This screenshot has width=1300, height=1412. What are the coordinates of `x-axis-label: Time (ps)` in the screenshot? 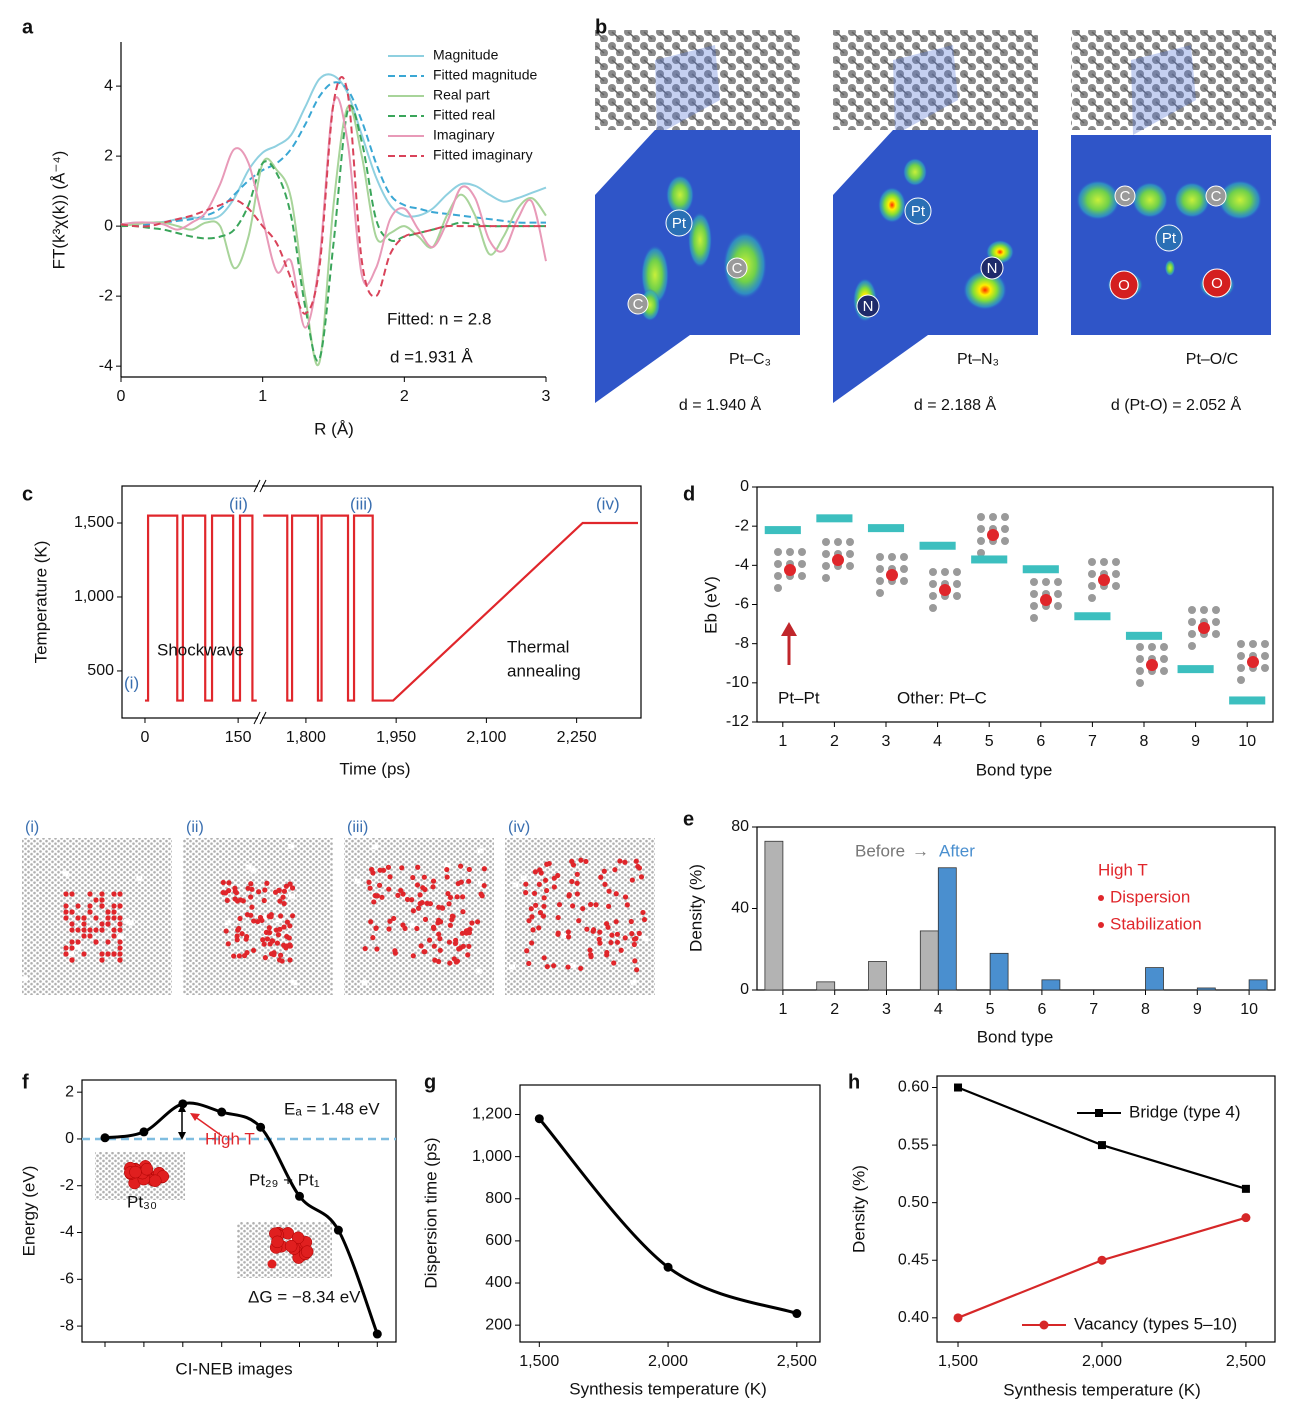 It's located at (374, 768).